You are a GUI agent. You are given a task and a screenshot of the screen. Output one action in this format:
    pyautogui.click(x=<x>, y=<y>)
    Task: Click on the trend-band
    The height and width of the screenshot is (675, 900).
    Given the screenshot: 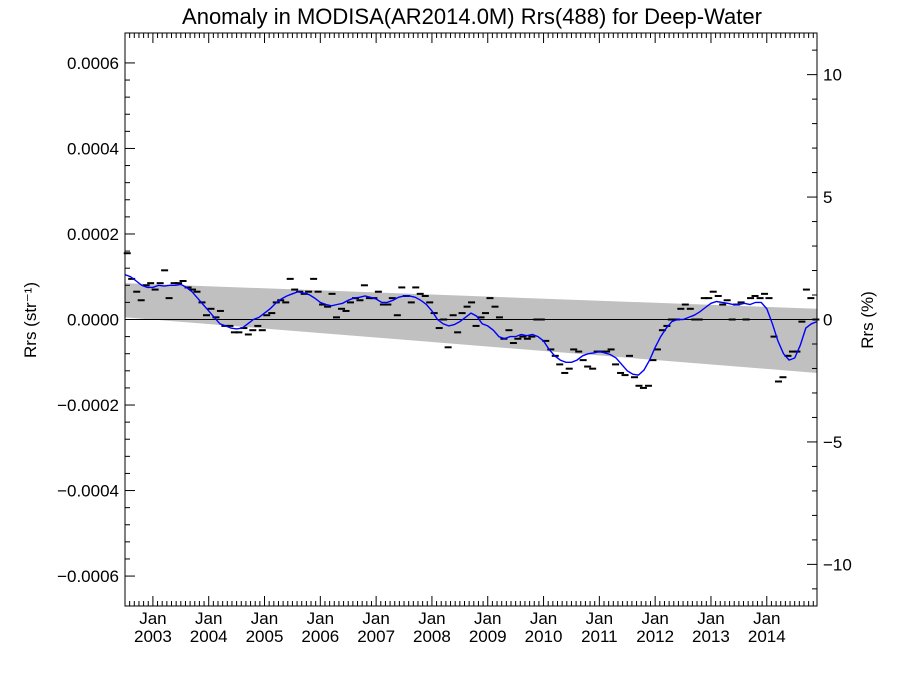 What is the action you would take?
    pyautogui.click(x=471, y=328)
    